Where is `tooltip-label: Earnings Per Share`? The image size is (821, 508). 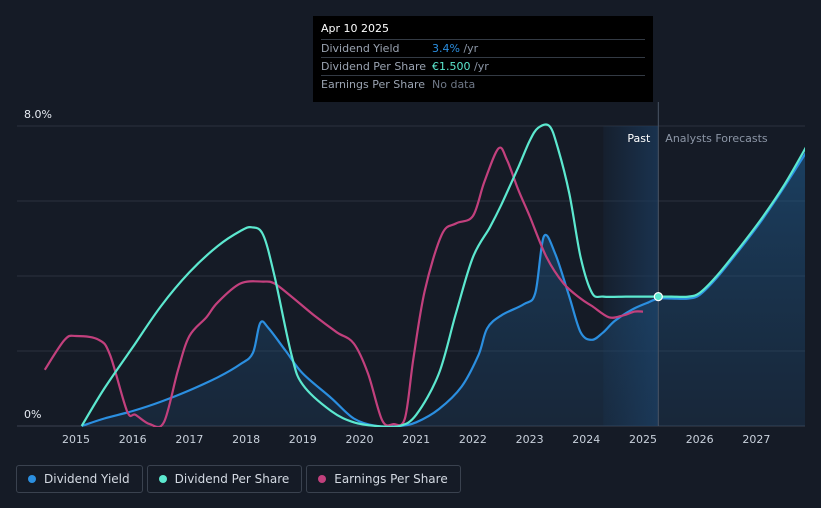
tooltip-label: Earnings Per Share is located at coordinates (373, 84).